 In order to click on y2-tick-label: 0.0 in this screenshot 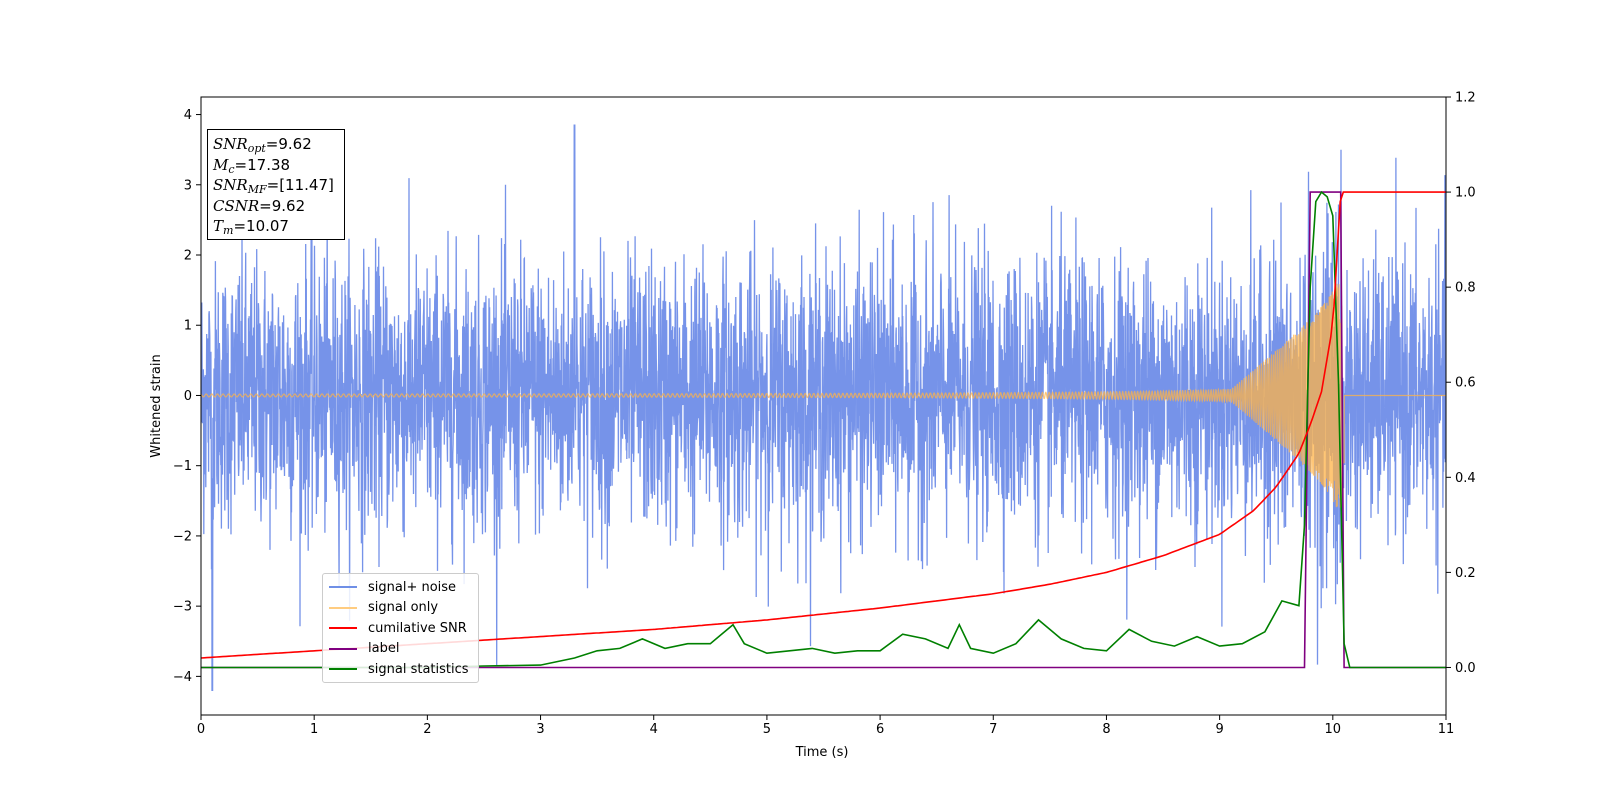, I will do `click(1465, 668)`.